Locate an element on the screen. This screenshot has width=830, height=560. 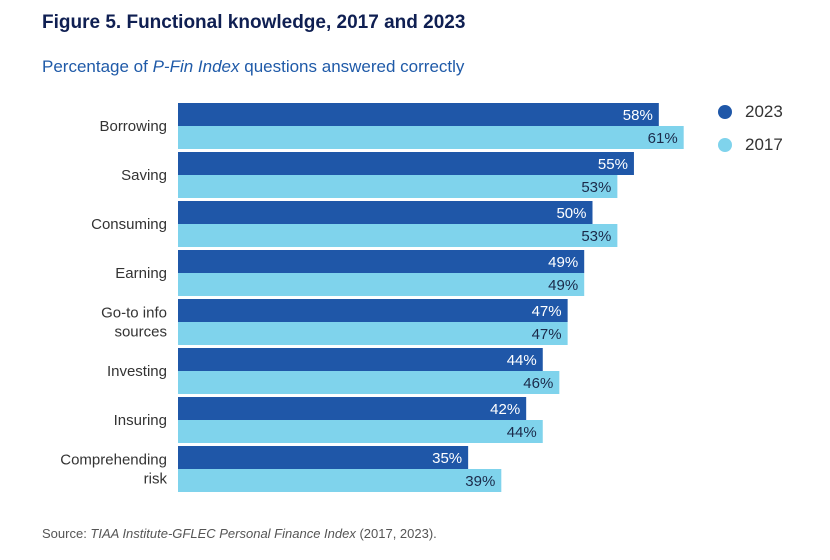
category-label: Earning is located at coordinates (141, 273).